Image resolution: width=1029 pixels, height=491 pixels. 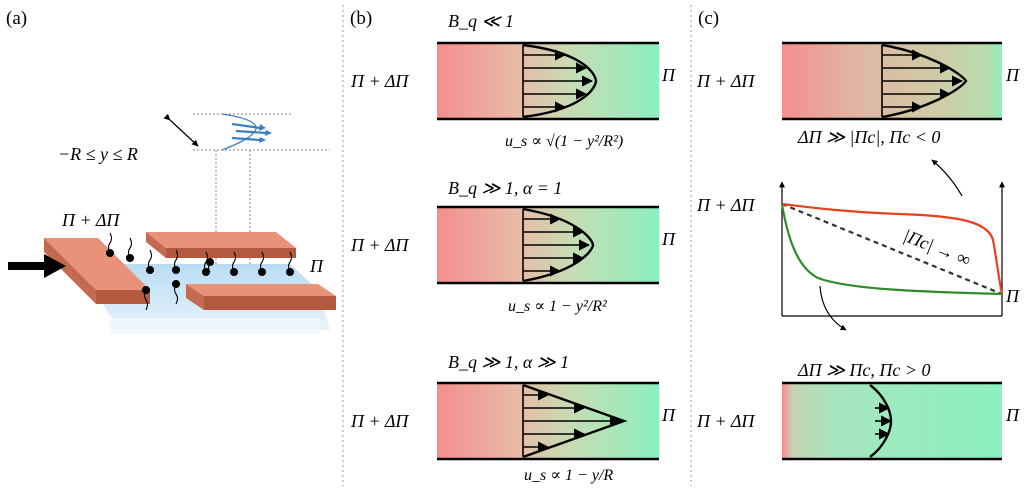 What do you see at coordinates (558, 81) in the screenshot?
I see `b1-arrows` at bounding box center [558, 81].